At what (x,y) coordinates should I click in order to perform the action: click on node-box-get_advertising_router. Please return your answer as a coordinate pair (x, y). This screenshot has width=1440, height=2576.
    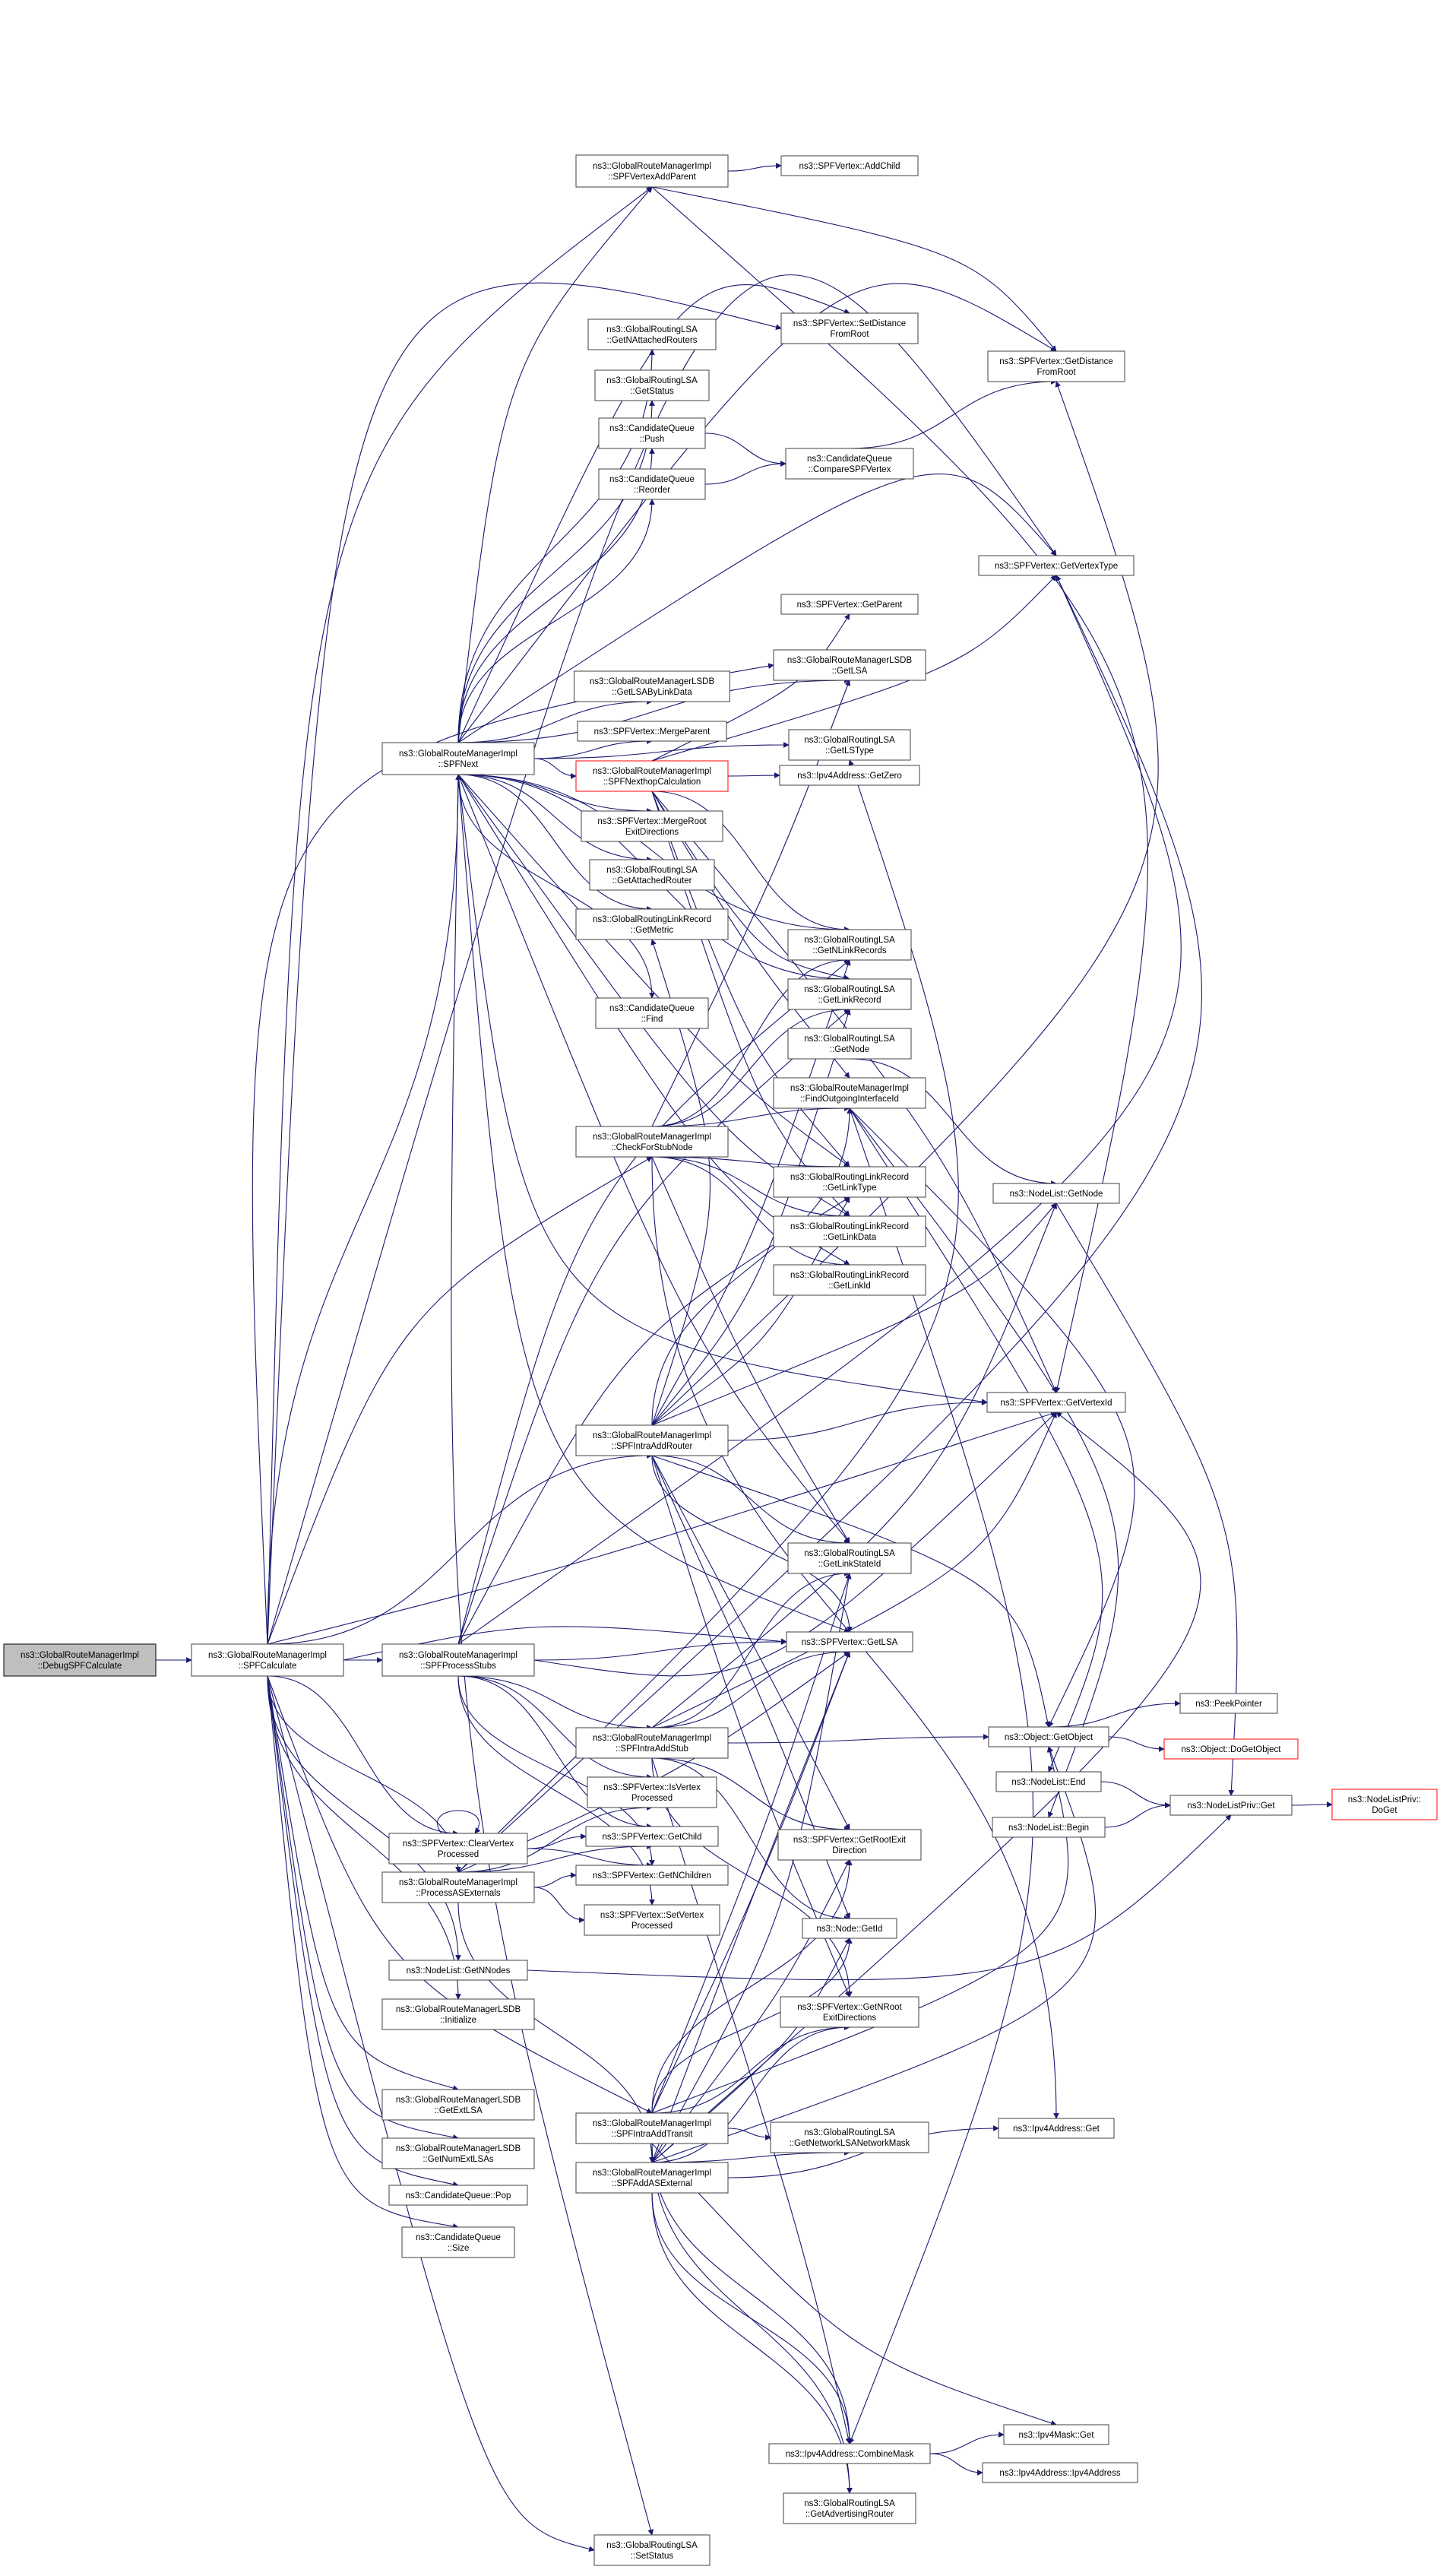
    Looking at the image, I should click on (849, 2508).